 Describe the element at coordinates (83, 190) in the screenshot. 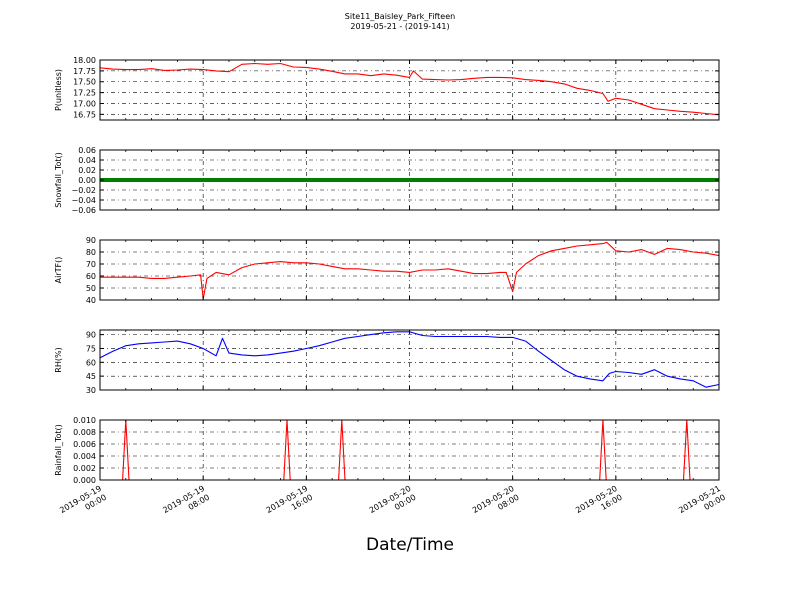

I see `panel-2-ytick-label: −0.02` at that location.